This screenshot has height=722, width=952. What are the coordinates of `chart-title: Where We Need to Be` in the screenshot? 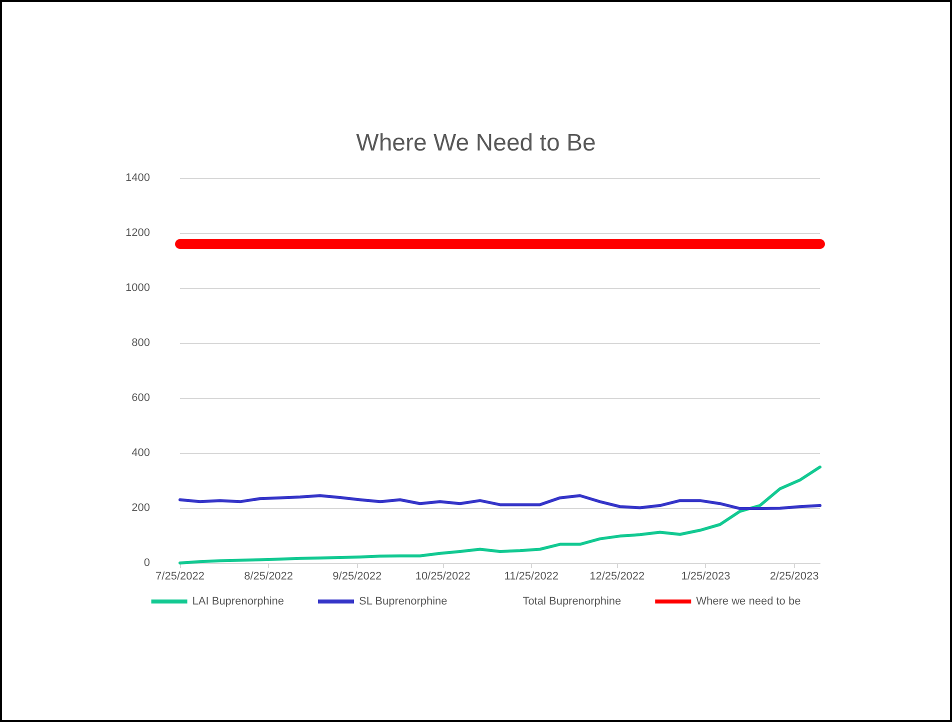 It's located at (476, 143).